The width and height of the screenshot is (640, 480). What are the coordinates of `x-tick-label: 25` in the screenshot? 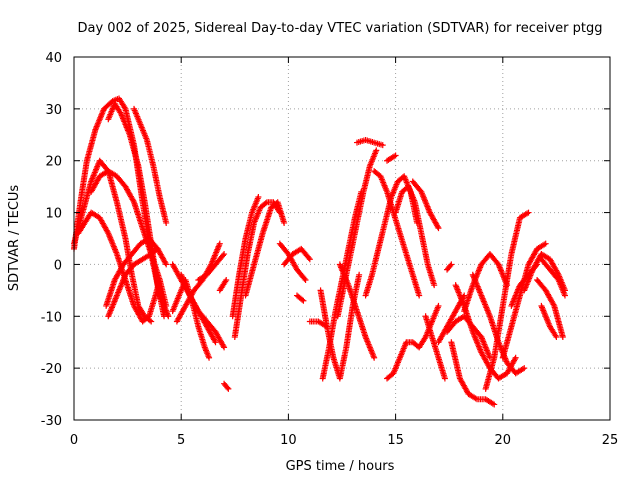 It's located at (610, 440).